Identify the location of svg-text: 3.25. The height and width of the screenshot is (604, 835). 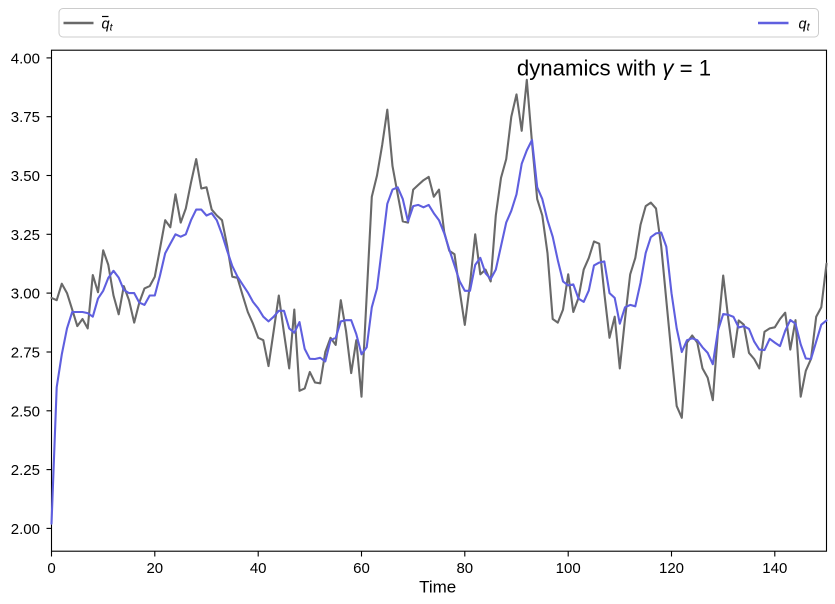
(25, 235).